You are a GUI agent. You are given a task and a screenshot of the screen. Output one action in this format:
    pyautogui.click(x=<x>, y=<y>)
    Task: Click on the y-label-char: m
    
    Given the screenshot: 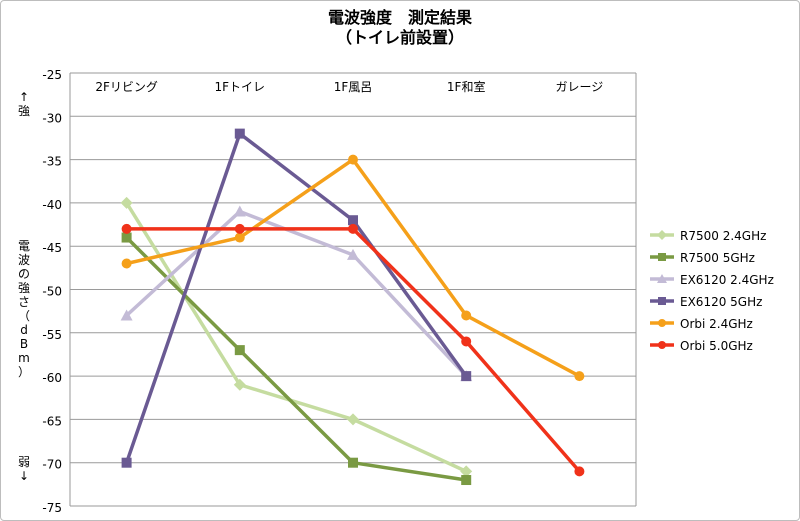 What is the action you would take?
    pyautogui.click(x=24, y=358)
    